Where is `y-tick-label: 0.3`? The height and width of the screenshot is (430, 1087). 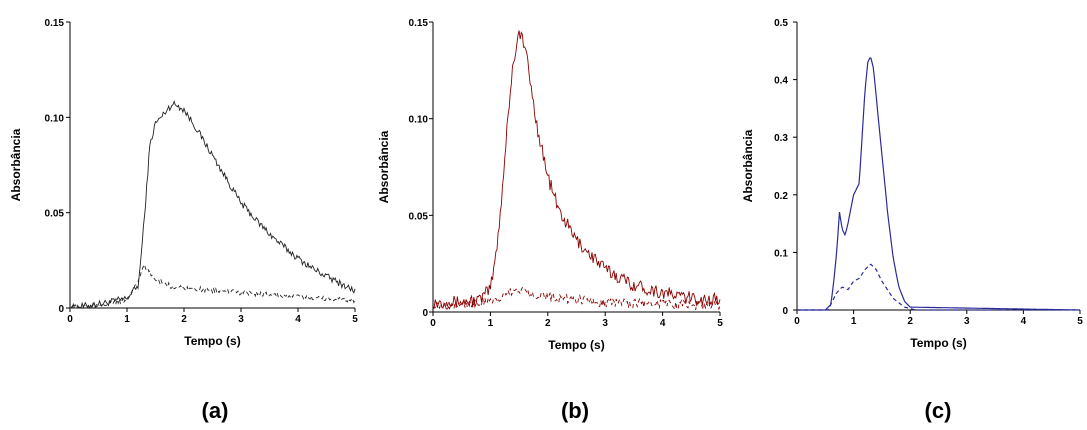
y-tick-label: 0.3 is located at coordinates (781, 138).